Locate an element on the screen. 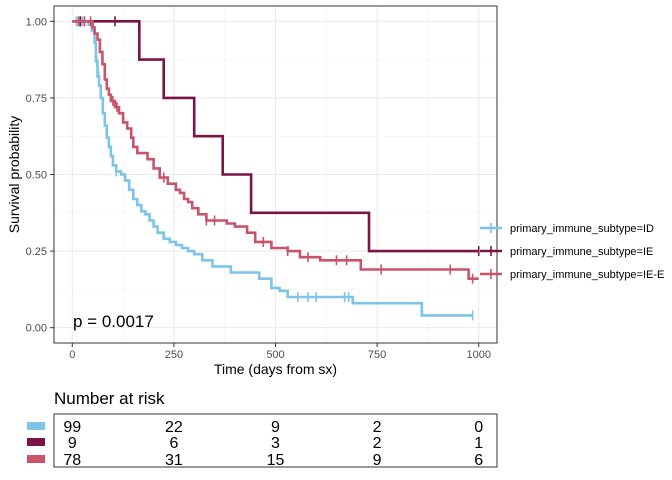  risk-table: Number at risk 99 22 9 2 09 6 3 2 178 31 15 9 6 is located at coordinates (262, 429).